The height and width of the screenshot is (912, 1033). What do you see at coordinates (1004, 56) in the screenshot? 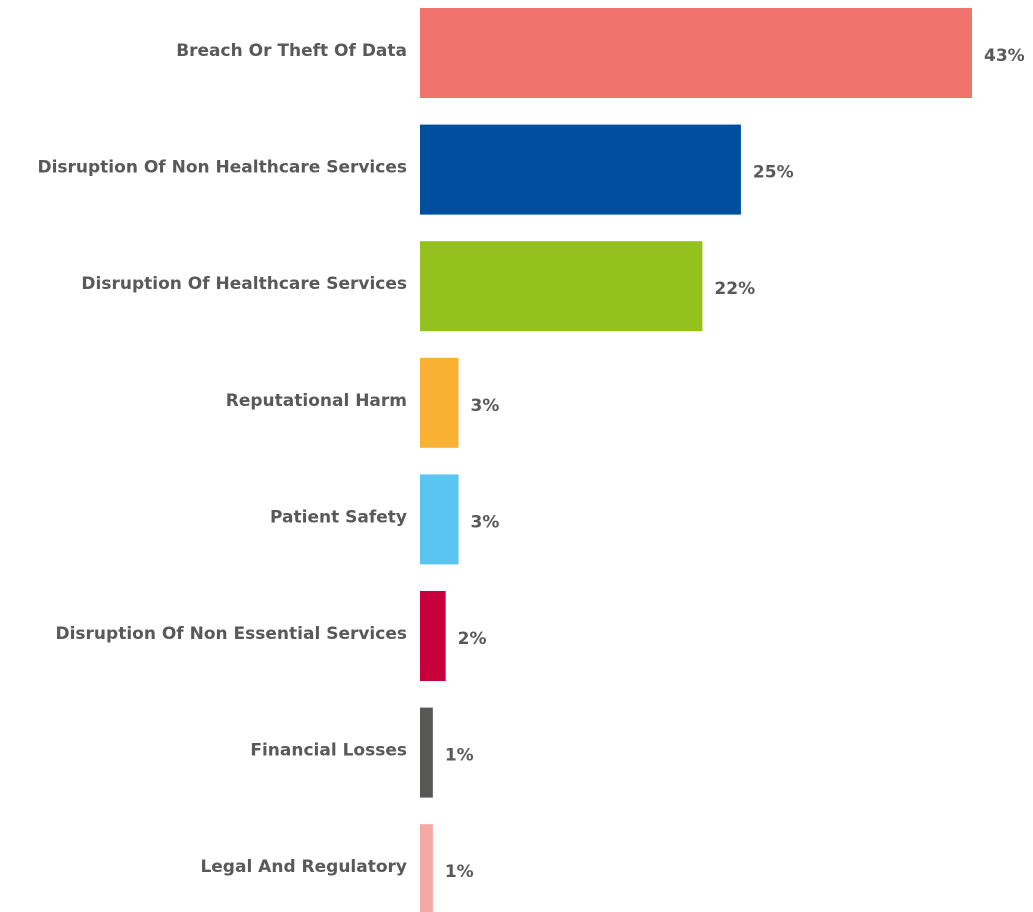
I see `value-label: 43%` at bounding box center [1004, 56].